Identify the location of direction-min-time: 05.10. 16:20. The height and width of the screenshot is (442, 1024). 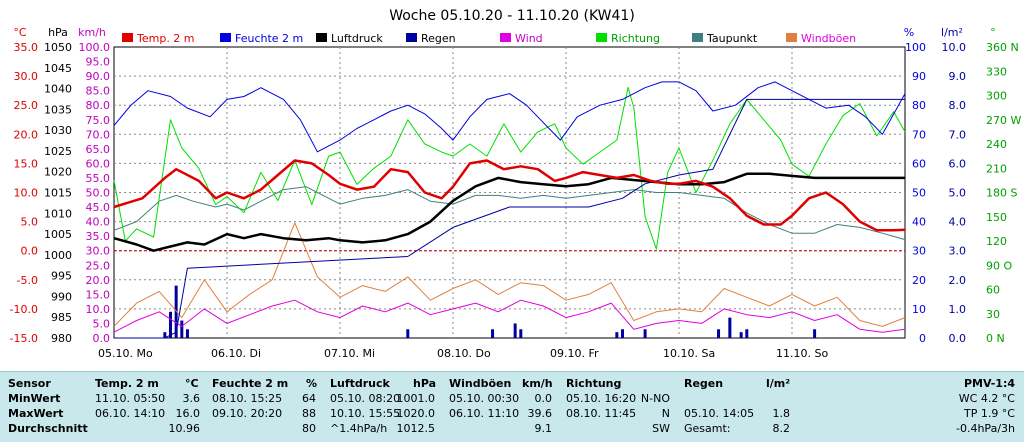
(601, 398).